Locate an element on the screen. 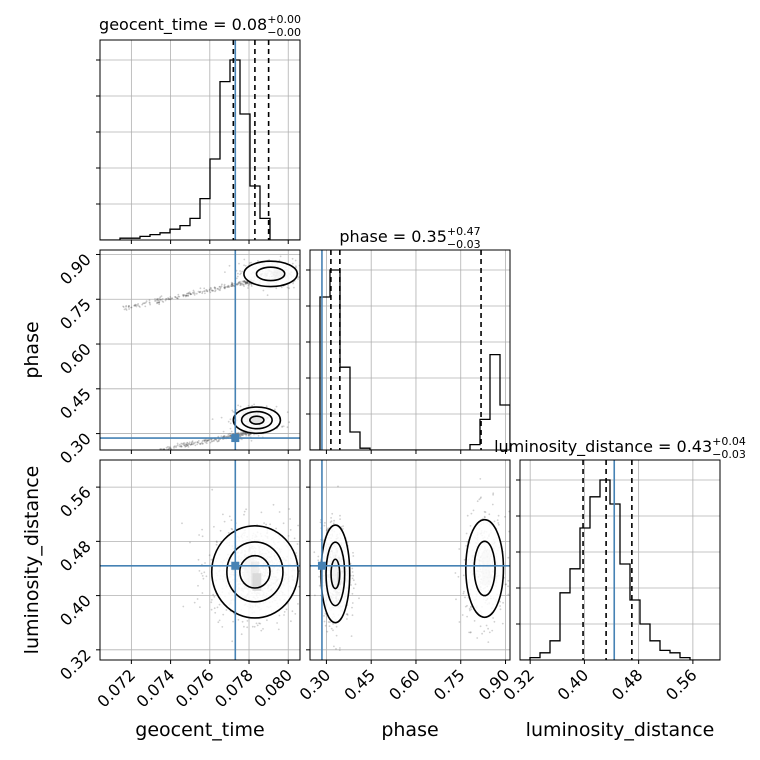 The height and width of the screenshot is (760, 760). grid-luminosity_distance-luminosity_distance is located at coordinates (620, 560).